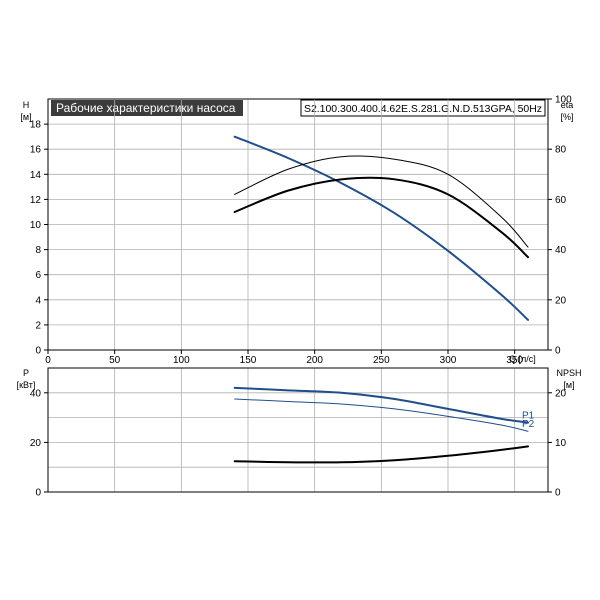 The width and height of the screenshot is (600, 600). What do you see at coordinates (558, 493) in the screenshot?
I see `lower-y2-tick-label: 0` at bounding box center [558, 493].